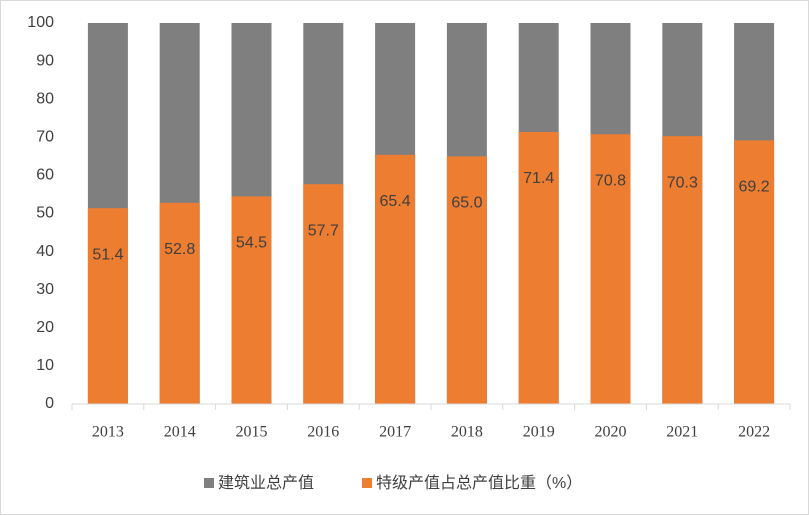 The image size is (809, 515). What do you see at coordinates (611, 432) in the screenshot?
I see `x-tick-label: 2020` at bounding box center [611, 432].